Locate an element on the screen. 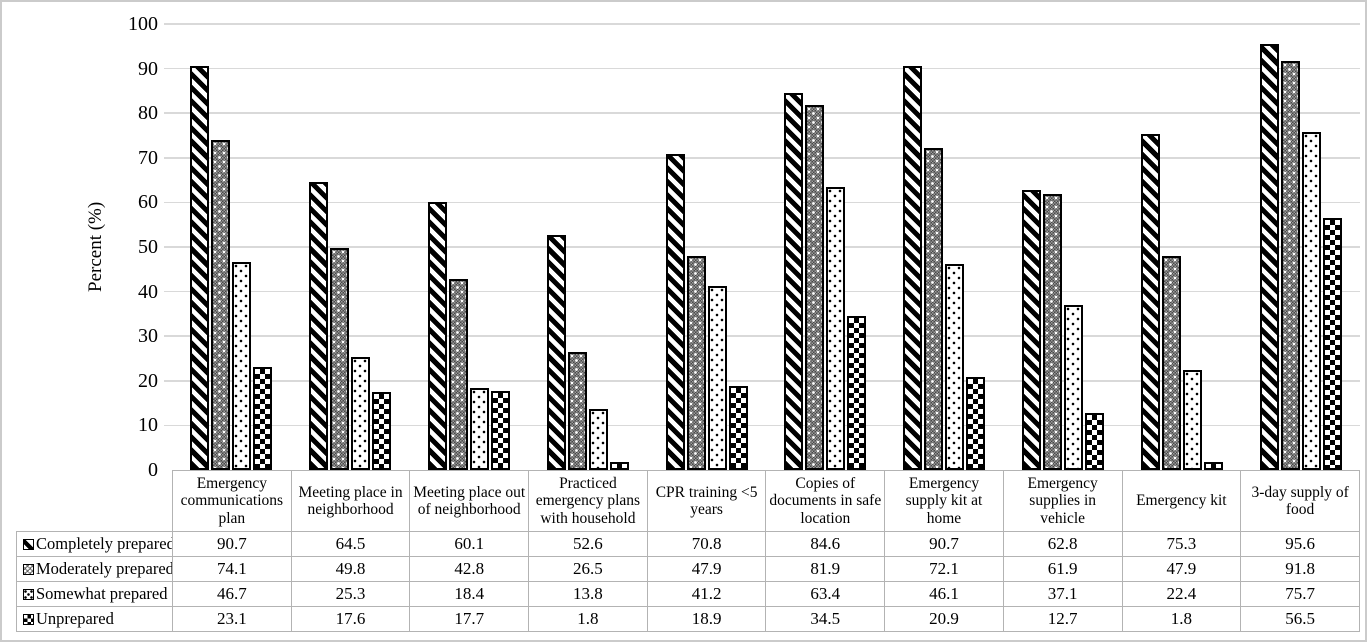 The width and height of the screenshot is (1367, 642). y-tick-label: 40 is located at coordinates (148, 291).